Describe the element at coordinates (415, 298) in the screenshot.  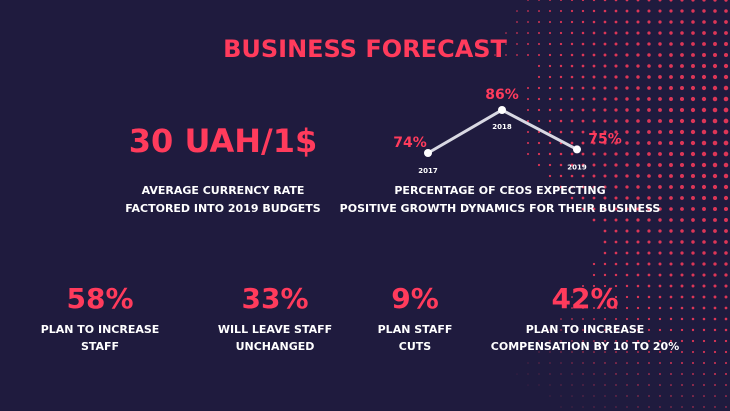
I see `stat-value: 9%` at that location.